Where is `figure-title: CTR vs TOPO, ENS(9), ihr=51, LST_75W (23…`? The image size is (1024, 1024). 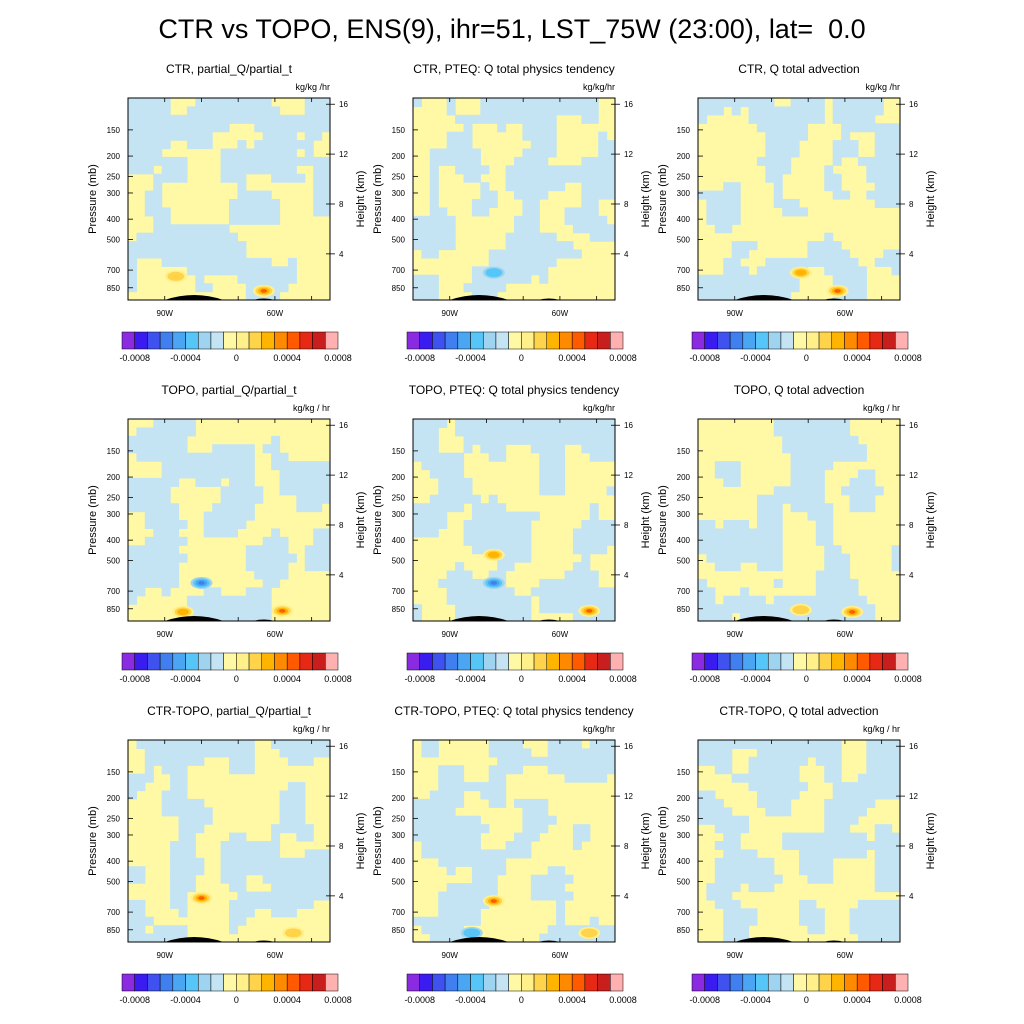
figure-title: CTR vs TOPO, ENS(9), ihr=51, LST_75W (23… is located at coordinates (512, 29).